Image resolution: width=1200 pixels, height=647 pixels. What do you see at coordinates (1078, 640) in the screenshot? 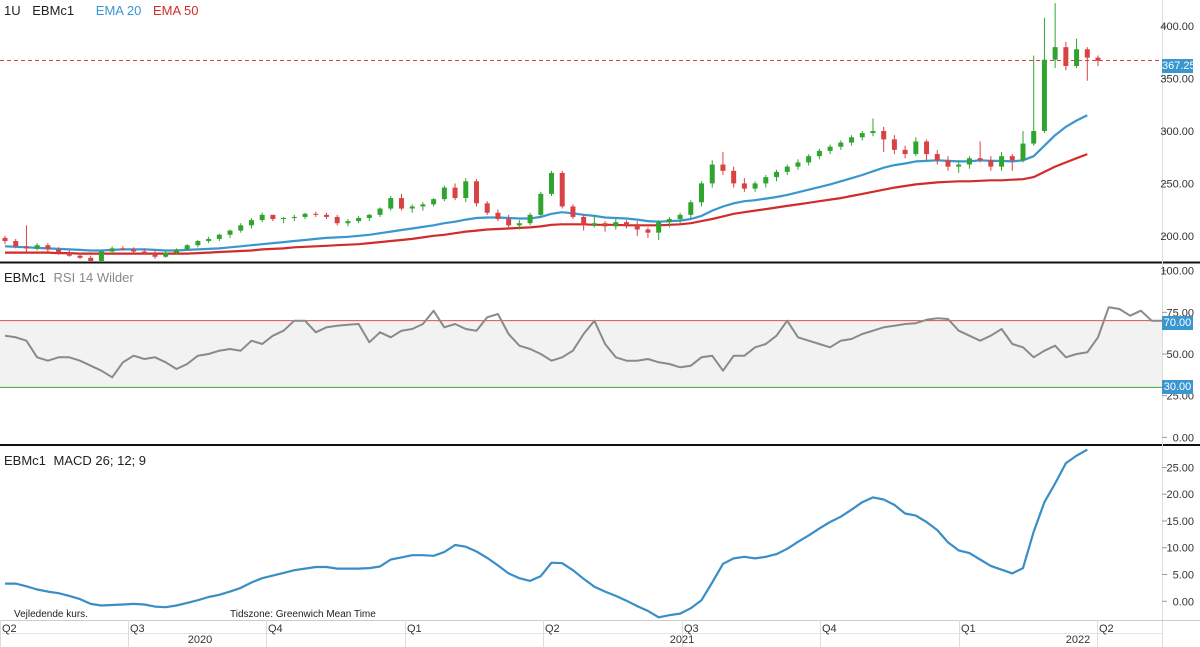
I see `year-label: 2022` at bounding box center [1078, 640].